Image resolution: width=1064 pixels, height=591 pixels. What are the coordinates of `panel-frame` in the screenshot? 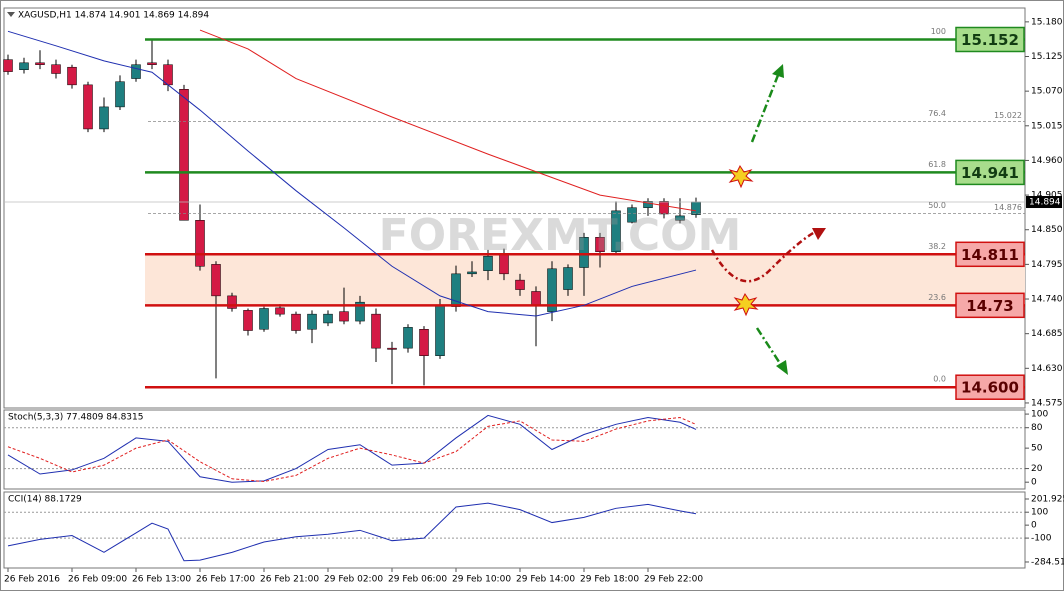 It's located at (514, 530).